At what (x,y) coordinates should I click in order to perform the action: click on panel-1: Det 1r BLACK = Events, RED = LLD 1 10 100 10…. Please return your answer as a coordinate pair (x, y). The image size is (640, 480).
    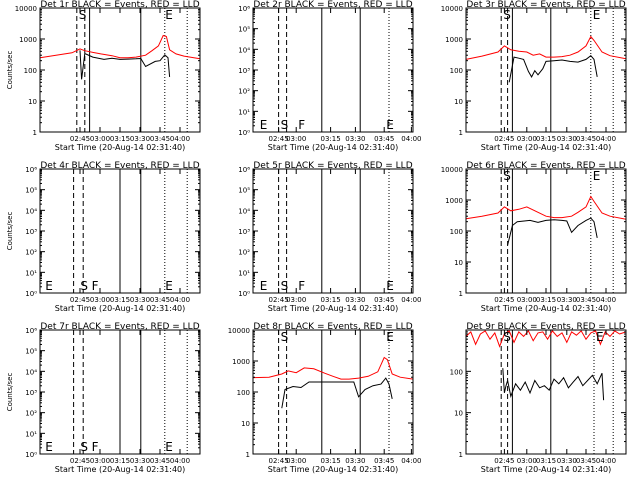
    Looking at the image, I should click on (103, 76).